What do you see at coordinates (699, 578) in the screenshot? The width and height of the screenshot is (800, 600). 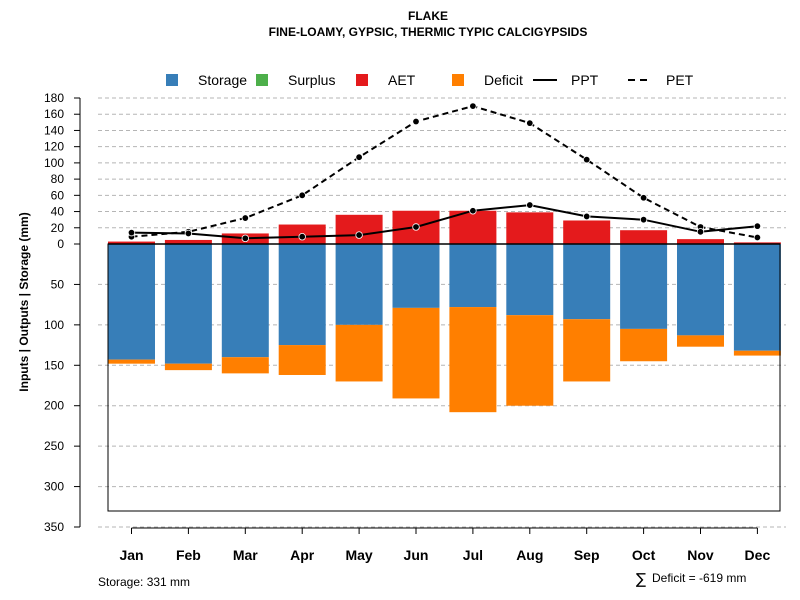 I see `deficit-footnote: Deficit = -619 mm` at bounding box center [699, 578].